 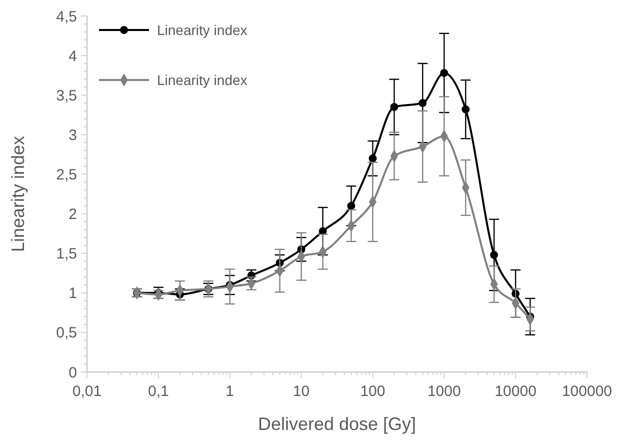 What do you see at coordinates (66, 254) in the screenshot?
I see `y-tick-label: 1,5` at bounding box center [66, 254].